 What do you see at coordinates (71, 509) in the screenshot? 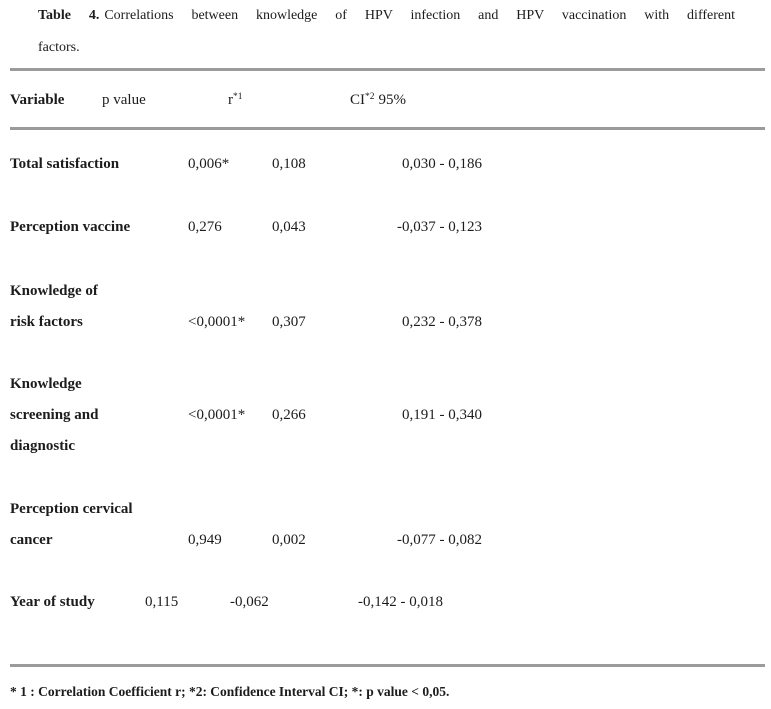
I see `row-label-line: Perception cervical` at bounding box center [71, 509].